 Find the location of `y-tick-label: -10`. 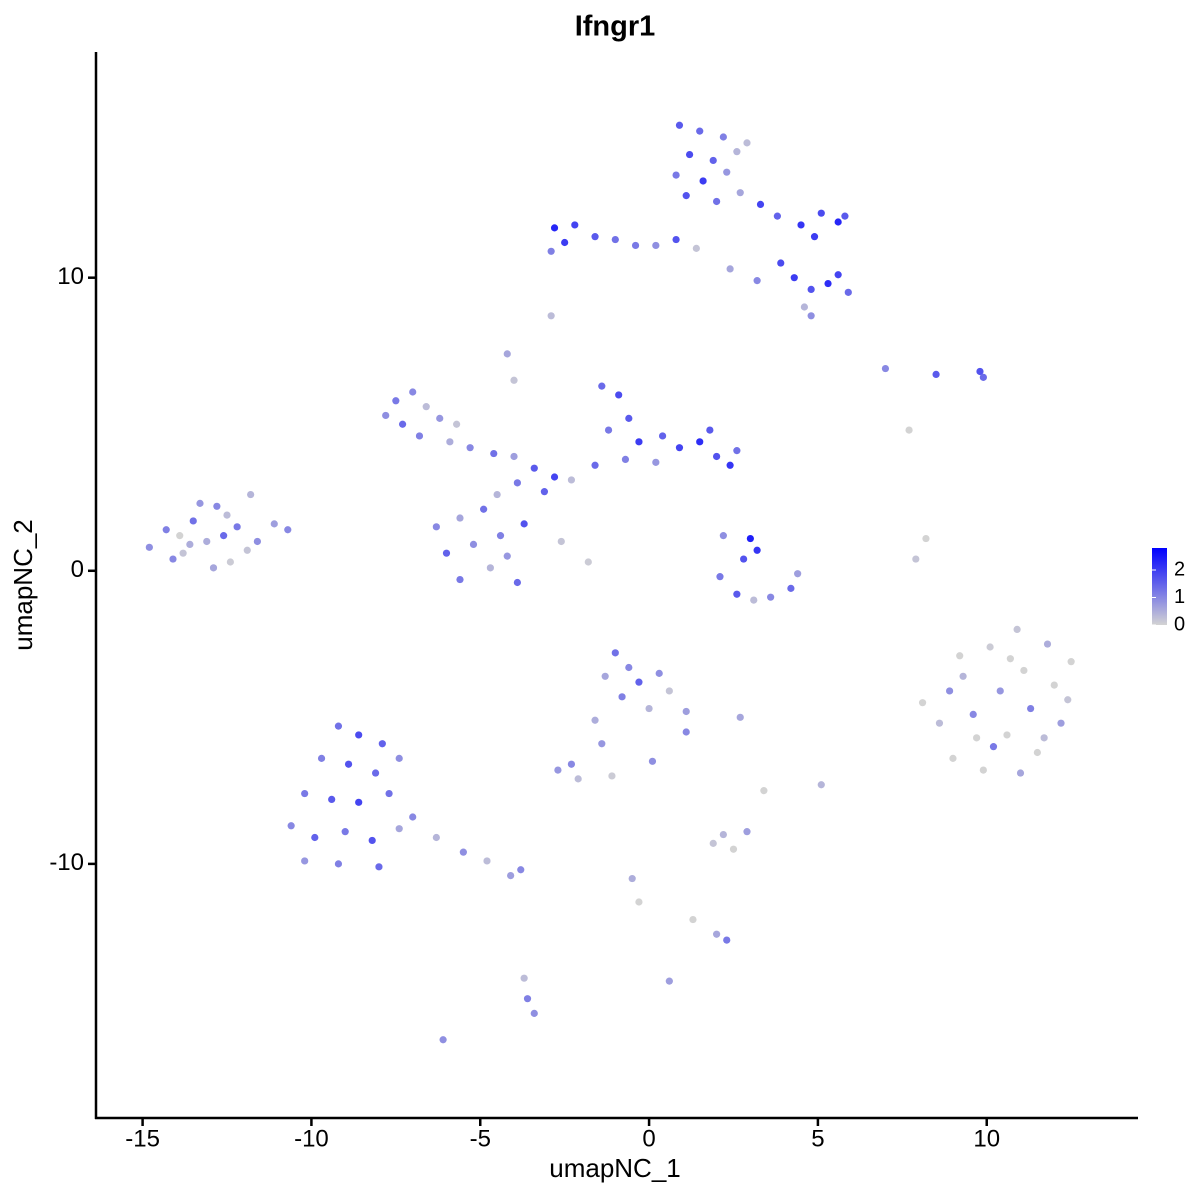

y-tick-label: -10 is located at coordinates (66, 862).